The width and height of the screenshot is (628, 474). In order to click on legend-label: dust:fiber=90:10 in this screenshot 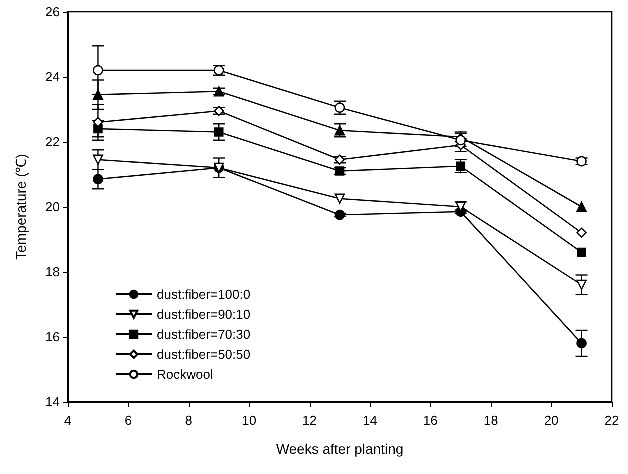, I will do `click(204, 314)`.